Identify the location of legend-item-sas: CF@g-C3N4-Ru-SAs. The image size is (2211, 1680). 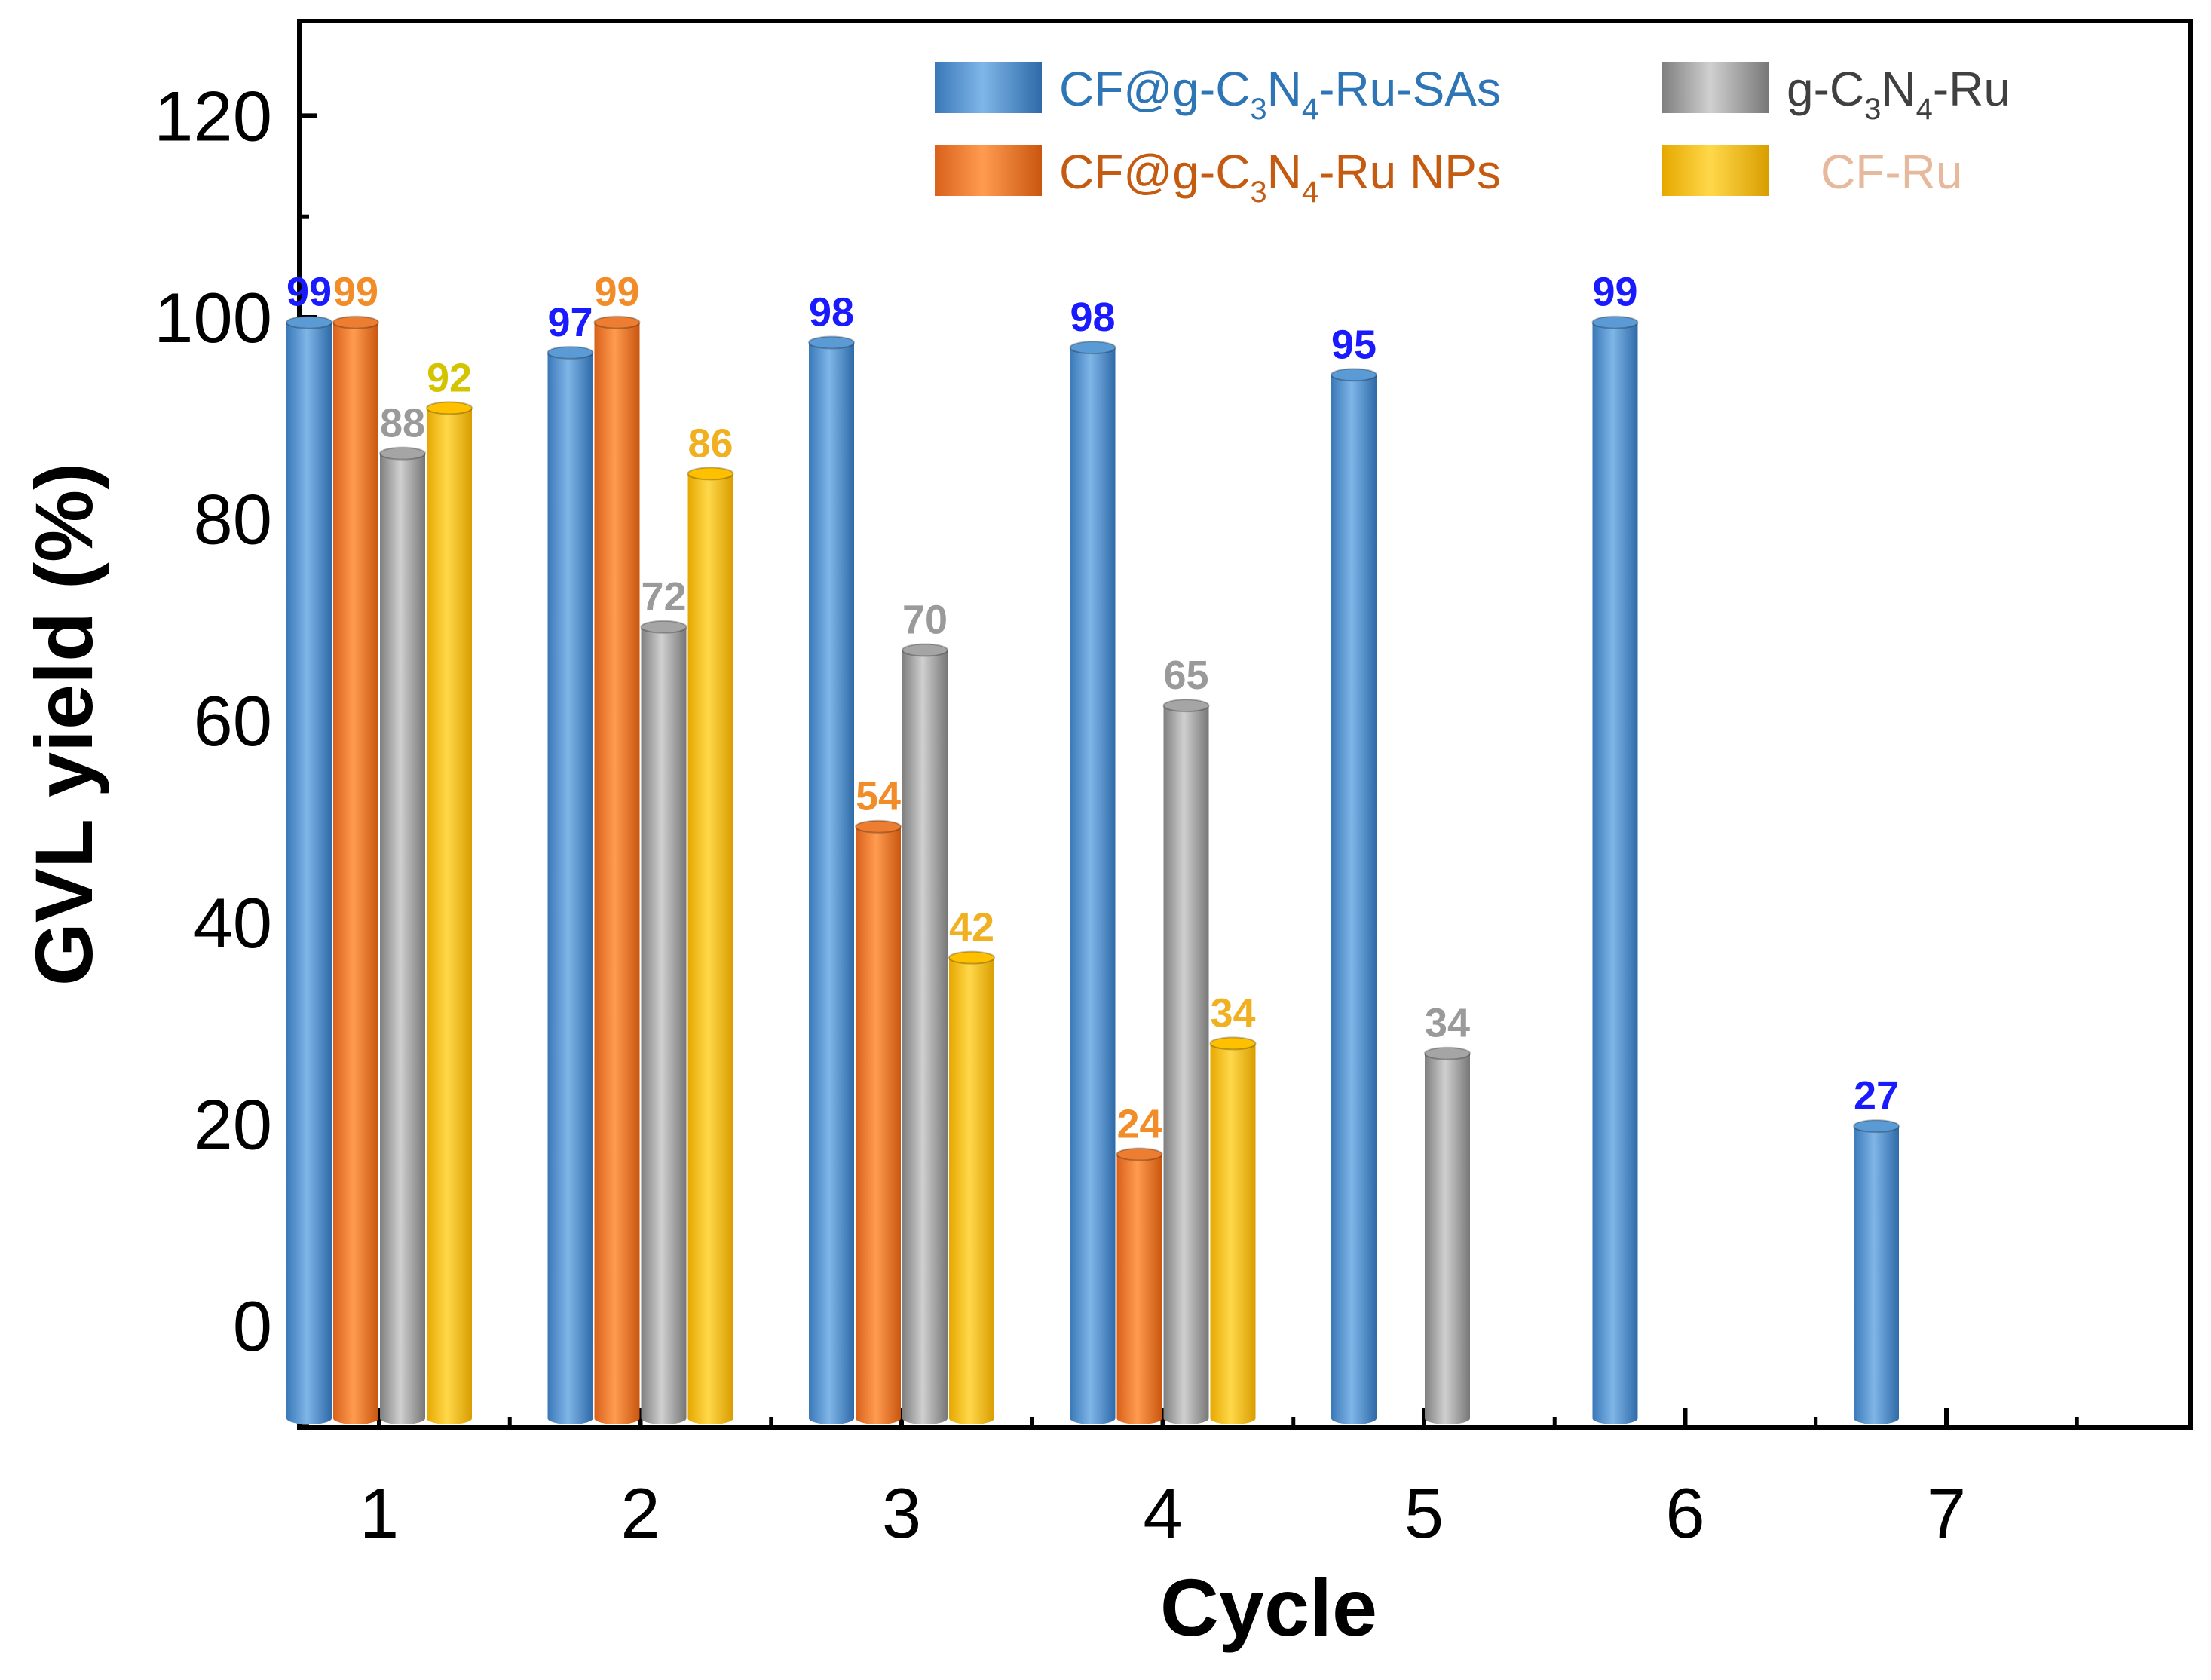
(1218, 94).